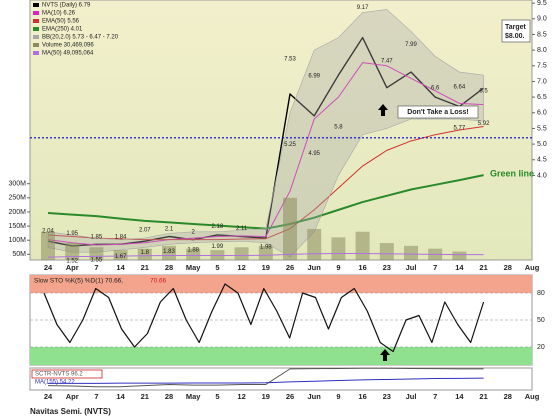 The width and height of the screenshot is (560, 420). What do you see at coordinates (194, 233) in the screenshot?
I see `price-callout: 2` at bounding box center [194, 233].